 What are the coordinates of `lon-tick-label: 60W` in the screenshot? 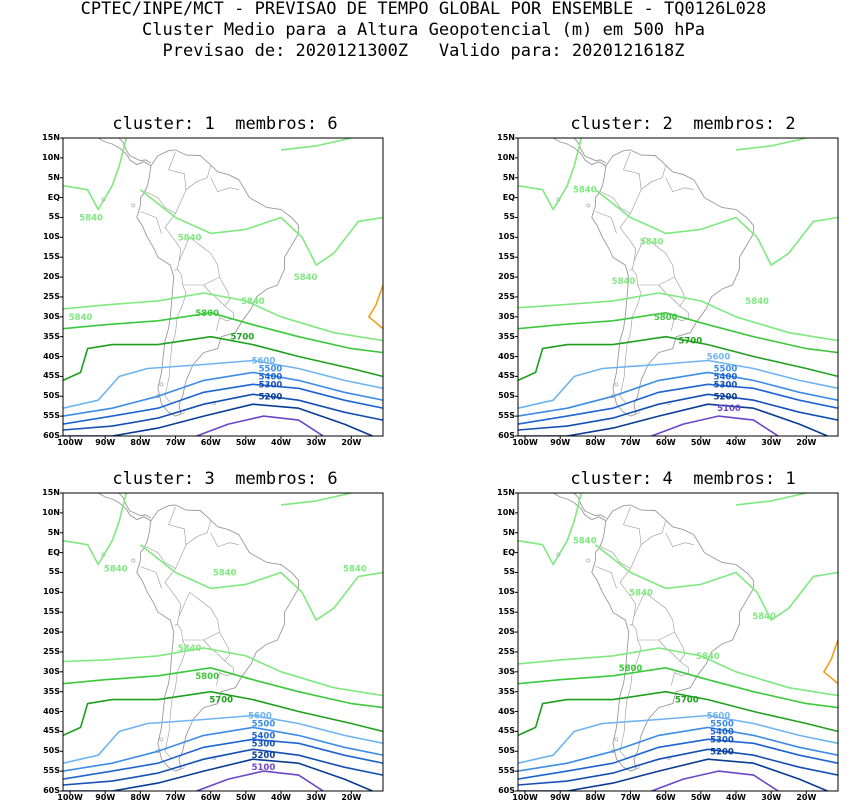 It's located at (210, 797).